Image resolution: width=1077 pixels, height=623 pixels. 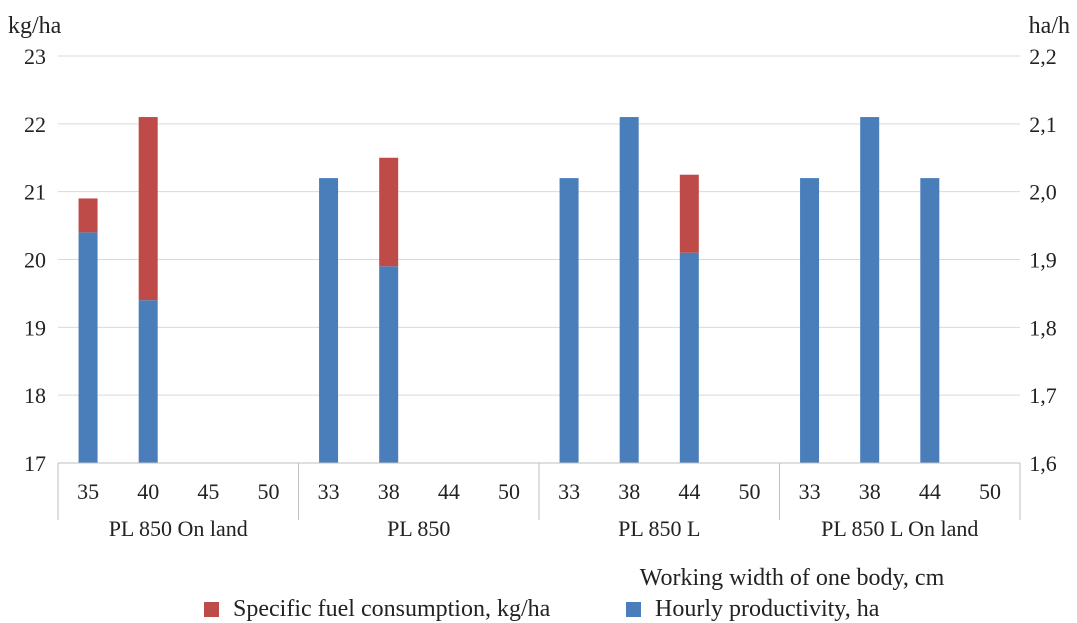 What do you see at coordinates (1043, 327) in the screenshot?
I see `y-right-tick-label: 1,8` at bounding box center [1043, 327].